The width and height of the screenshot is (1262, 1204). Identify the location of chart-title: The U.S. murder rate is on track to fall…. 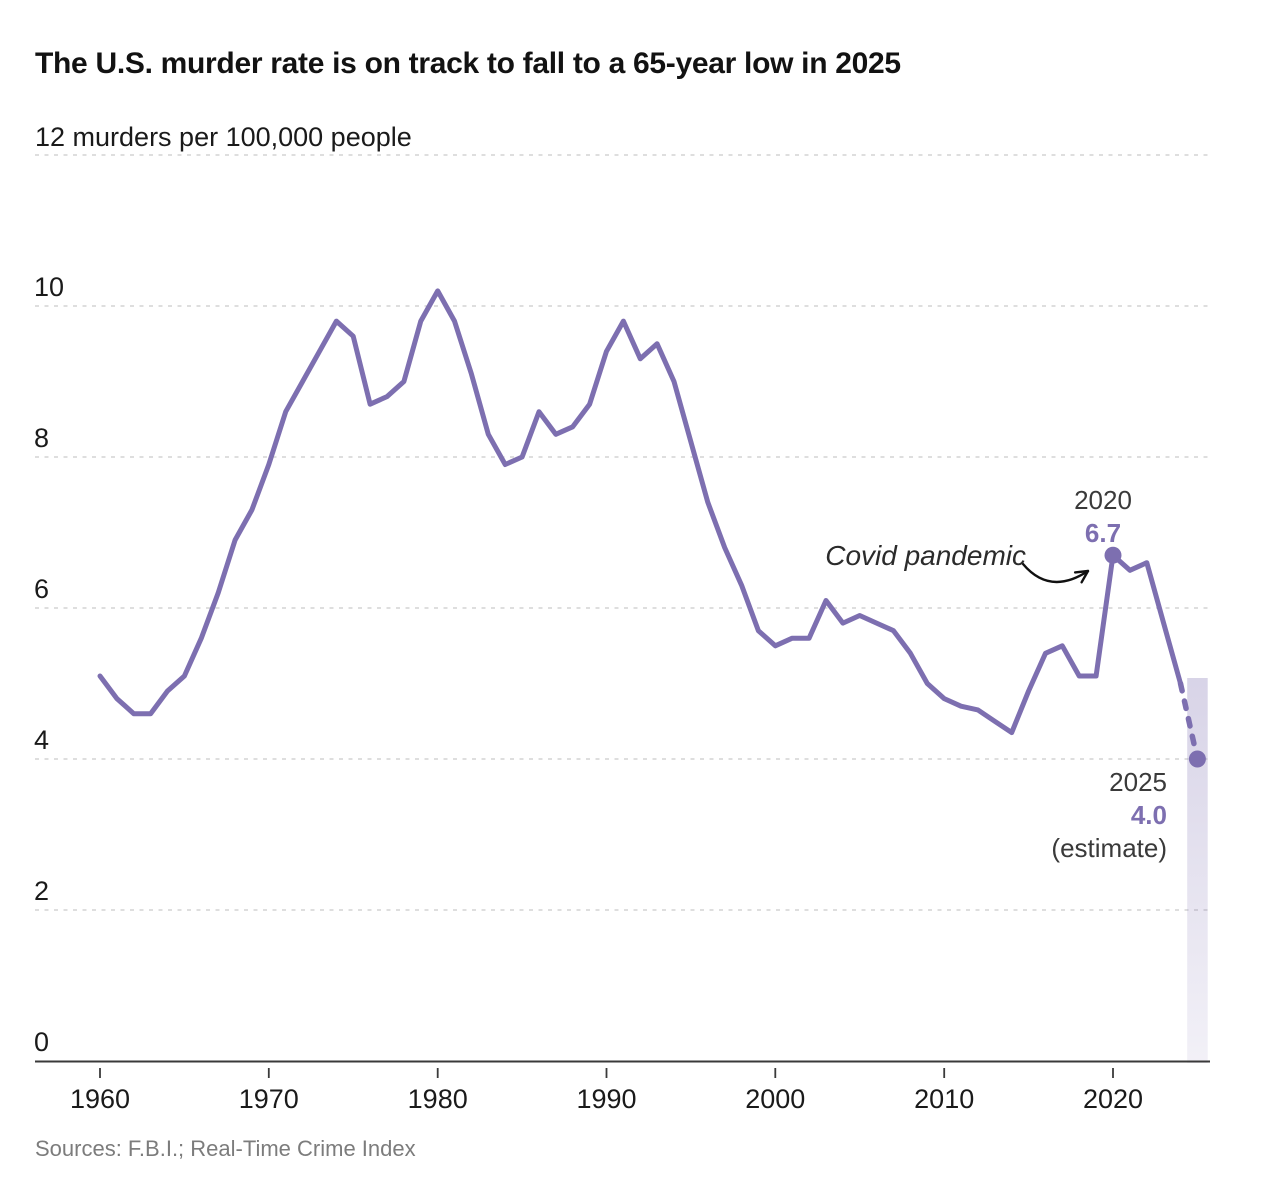
(468, 63).